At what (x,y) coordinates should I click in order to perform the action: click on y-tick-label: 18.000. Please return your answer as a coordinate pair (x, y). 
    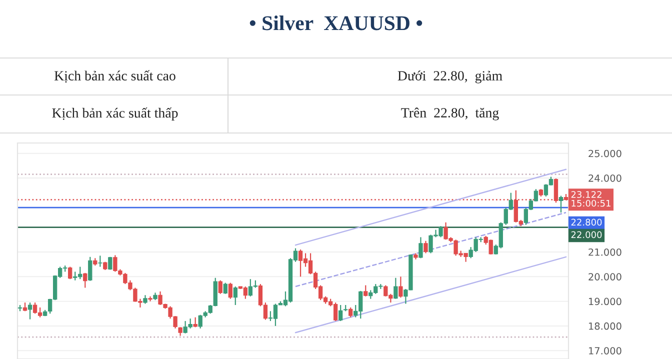
    Looking at the image, I should click on (605, 326).